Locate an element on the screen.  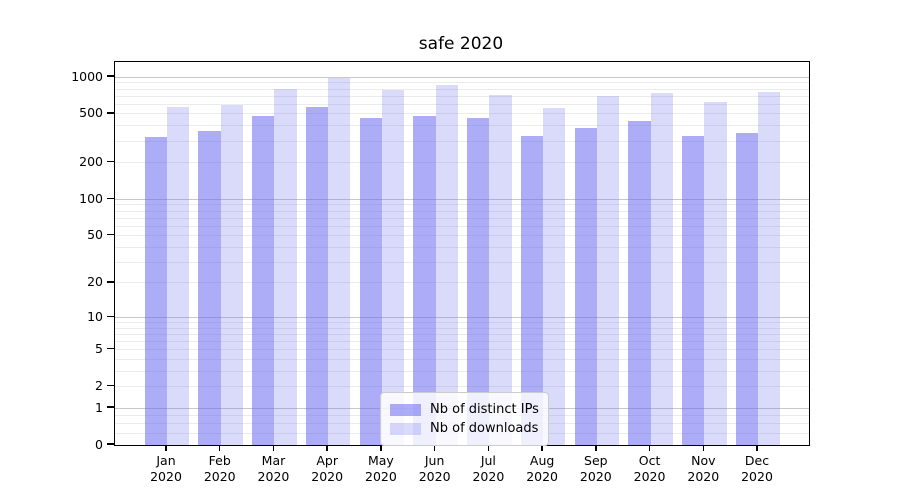
x-tick-month: May is located at coordinates (380, 460).